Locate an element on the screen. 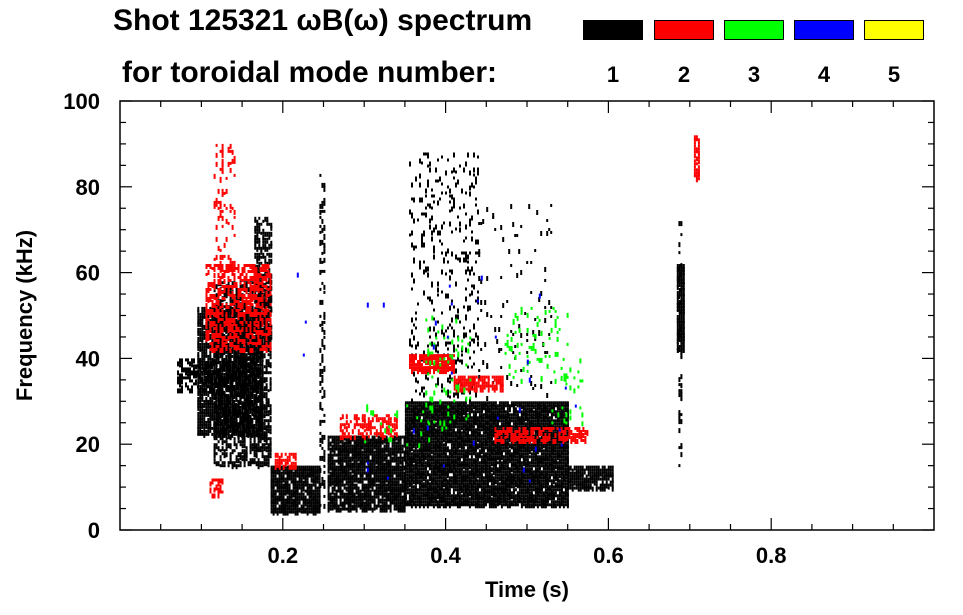  y-axis-label: Frequency (kHz) is located at coordinates (24, 315).